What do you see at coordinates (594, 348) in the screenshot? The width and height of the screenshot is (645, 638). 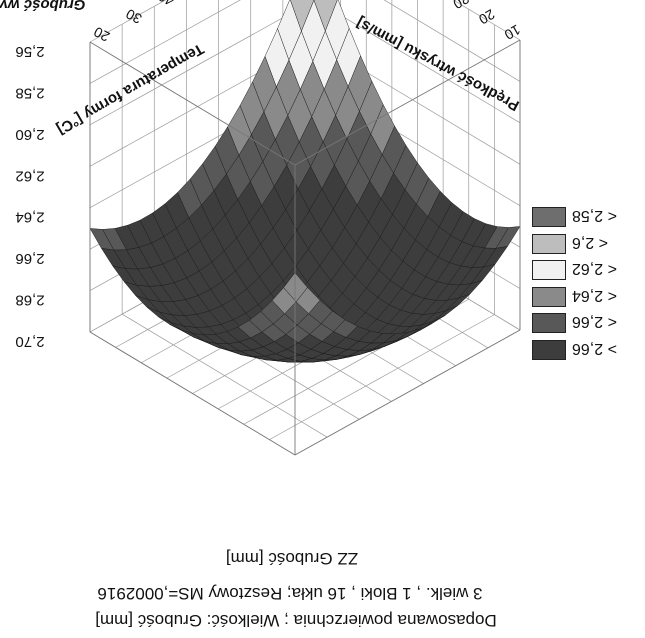 I see `legend-label: > 2,66` at bounding box center [594, 348].